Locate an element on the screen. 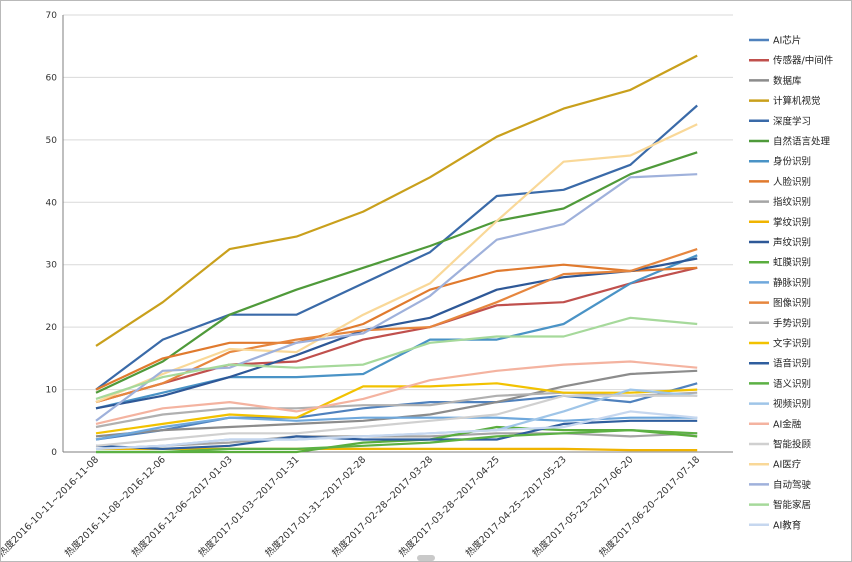 This screenshot has width=852, height=562. legend-label: 静脉识别 is located at coordinates (792, 283).